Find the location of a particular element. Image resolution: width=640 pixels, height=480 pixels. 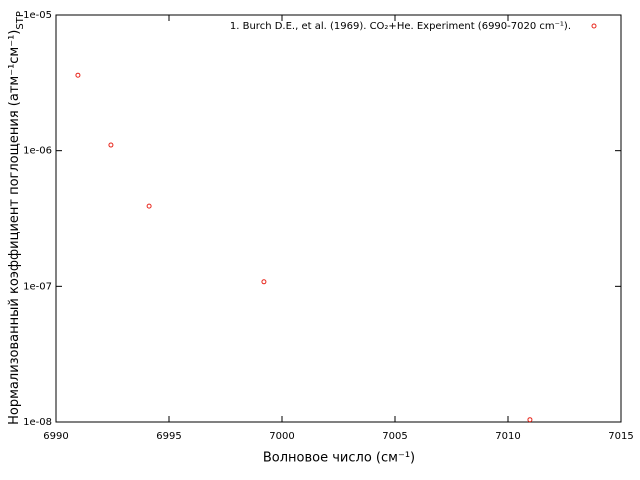

x-tick-label: 7000 is located at coordinates (281, 436).